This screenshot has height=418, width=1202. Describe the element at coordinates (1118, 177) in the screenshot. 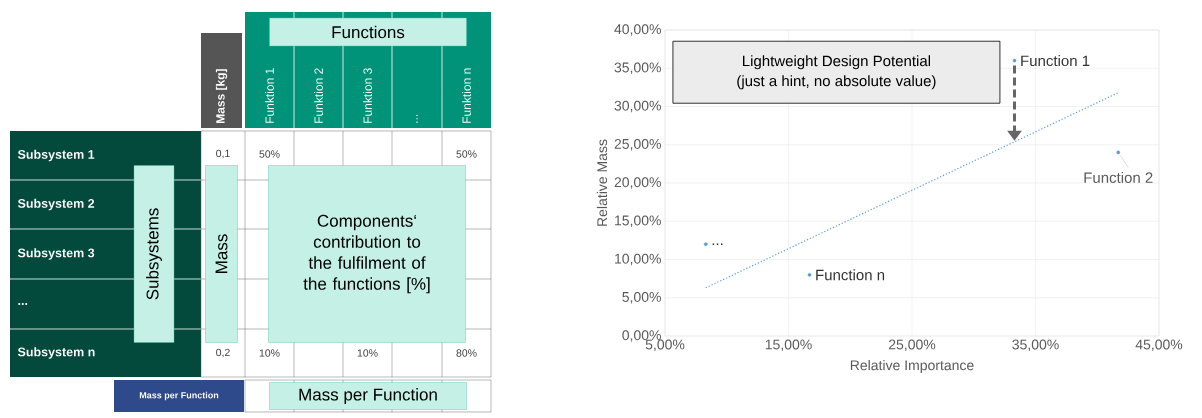

I see `annotation: Function 2` at that location.